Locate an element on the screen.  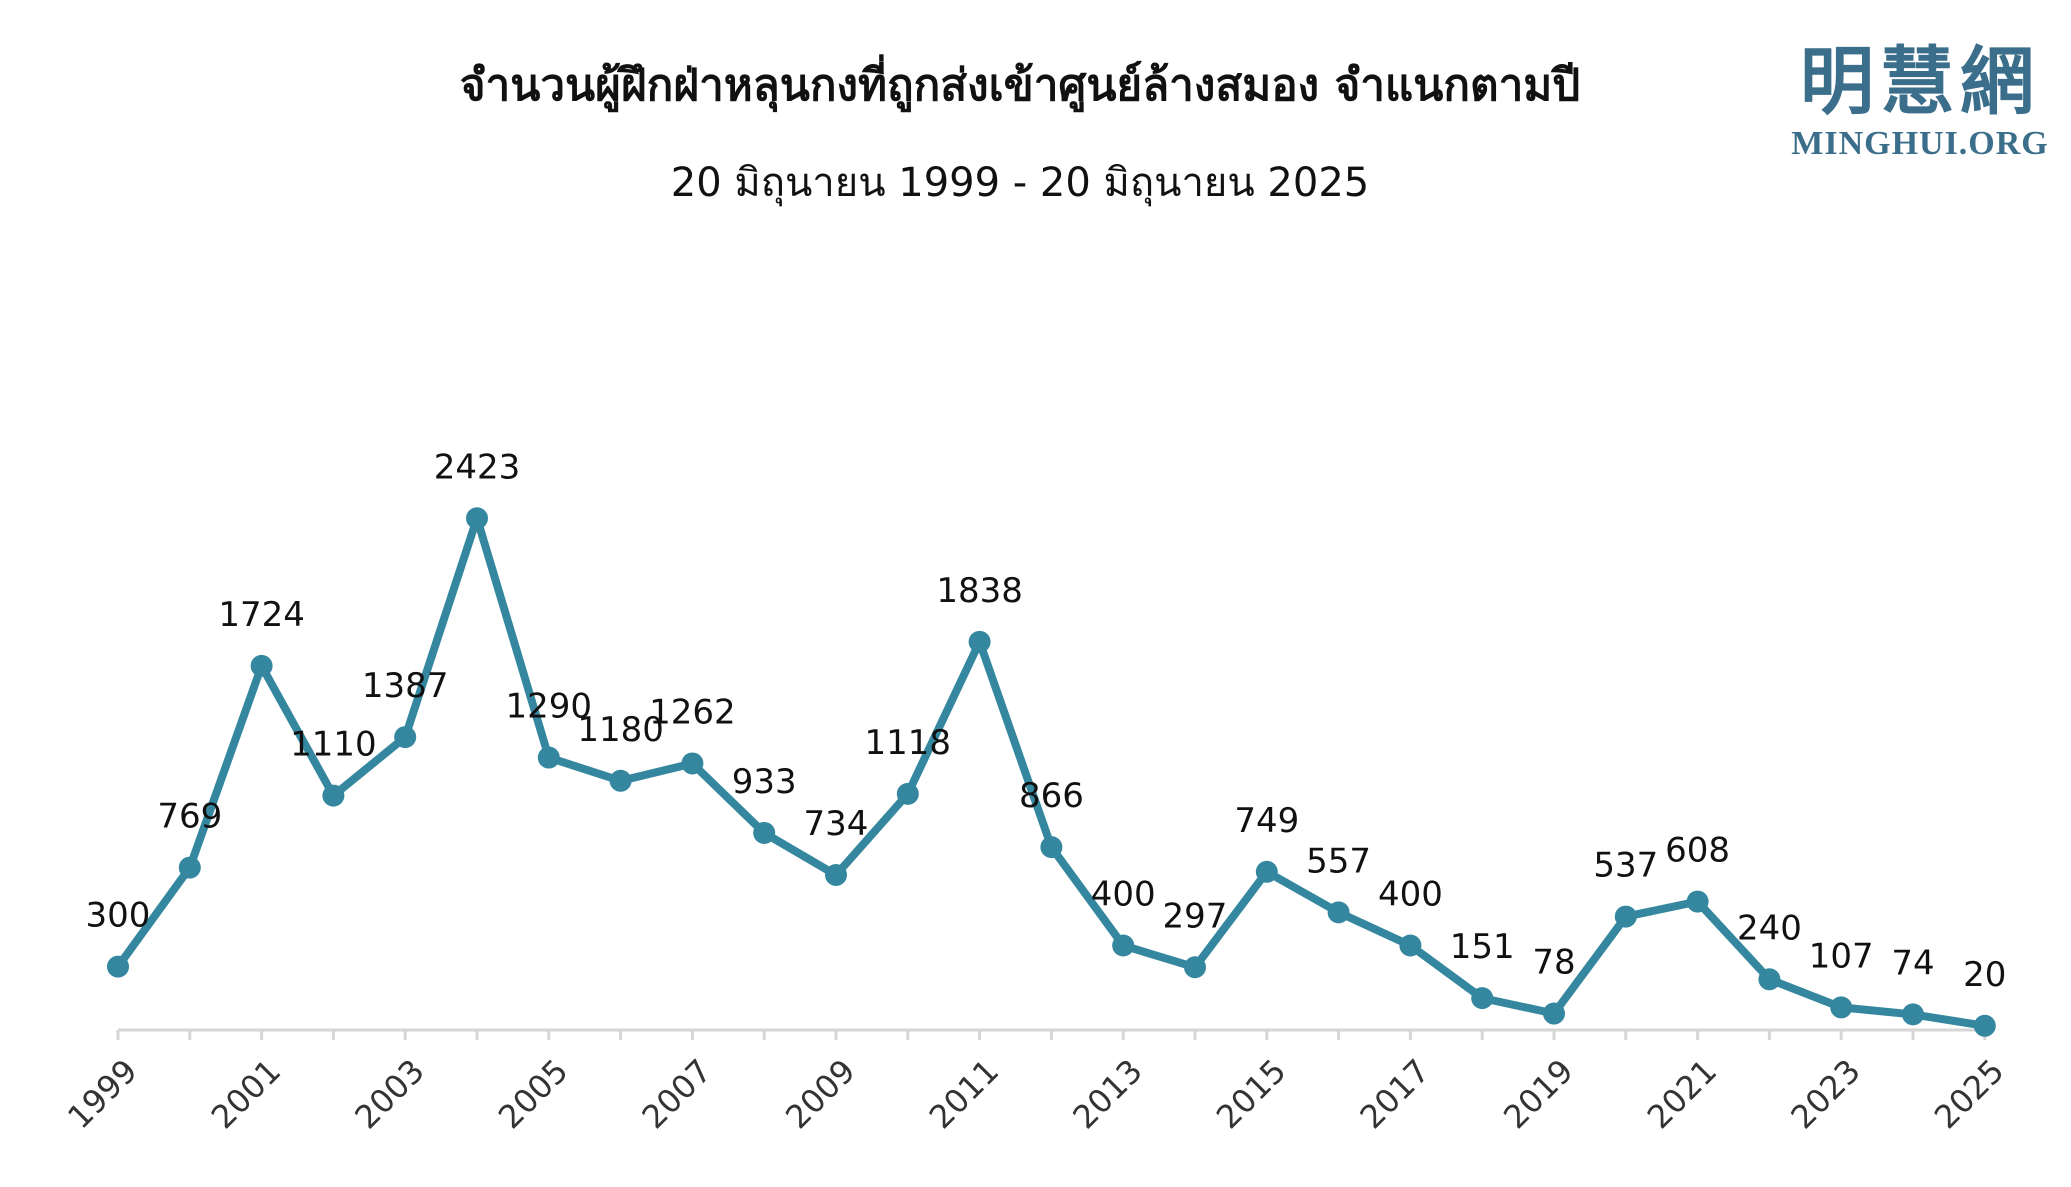
logo-org-text: MINGHUI.ORG is located at coordinates (1920, 143).